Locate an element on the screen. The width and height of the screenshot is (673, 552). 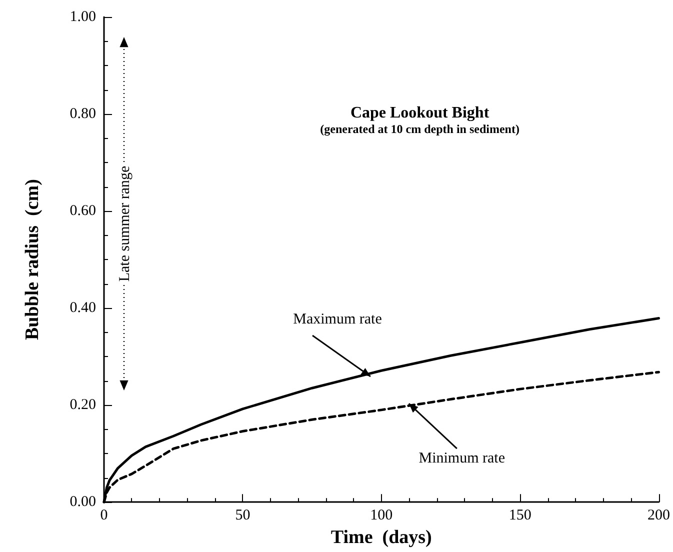
annotation: Late summer range is located at coordinates (125, 224).